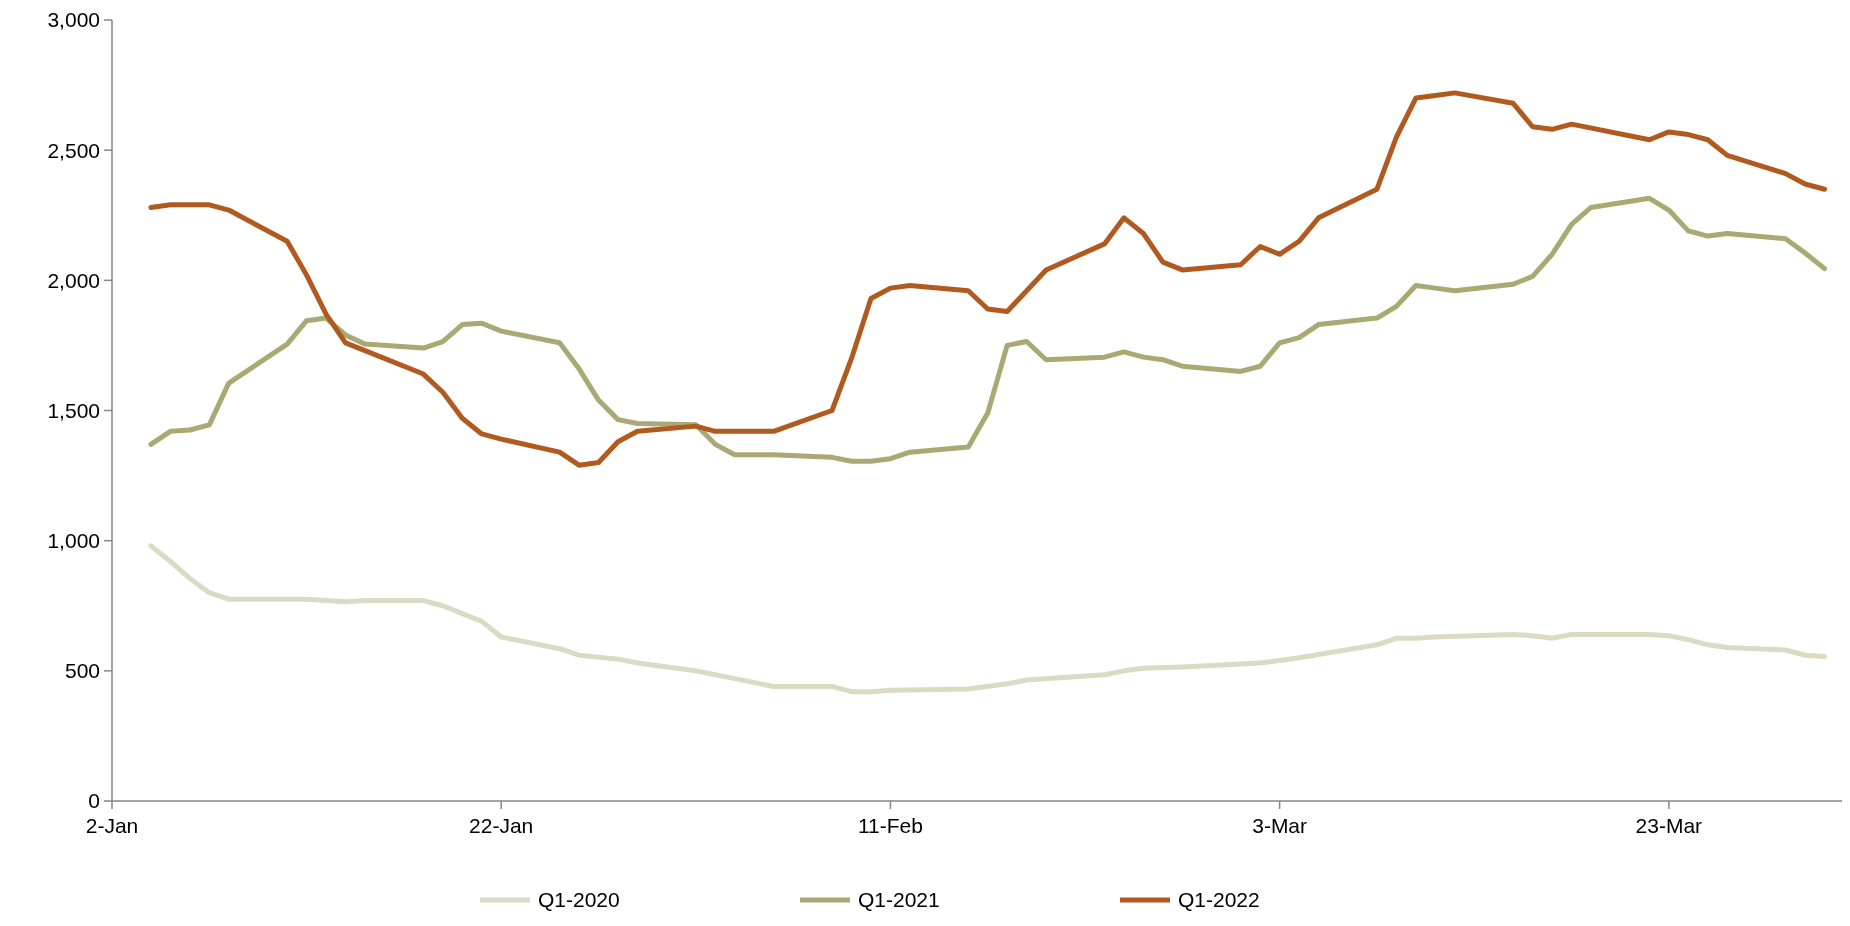 The height and width of the screenshot is (926, 1850). What do you see at coordinates (73, 150) in the screenshot?
I see `y-tick-label: 2,500` at bounding box center [73, 150].